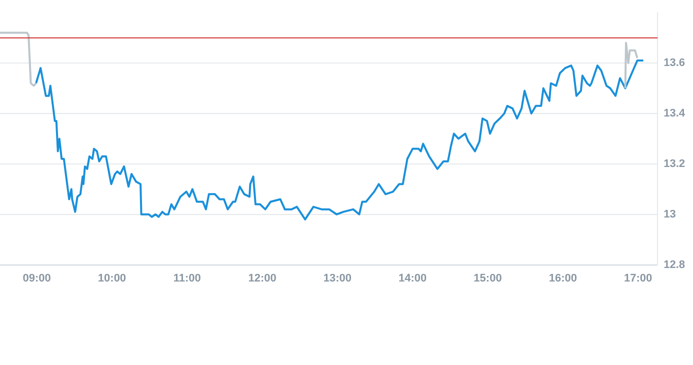  Describe the element at coordinates (412, 278) in the screenshot. I see `x-tick-label: 14:00` at that location.